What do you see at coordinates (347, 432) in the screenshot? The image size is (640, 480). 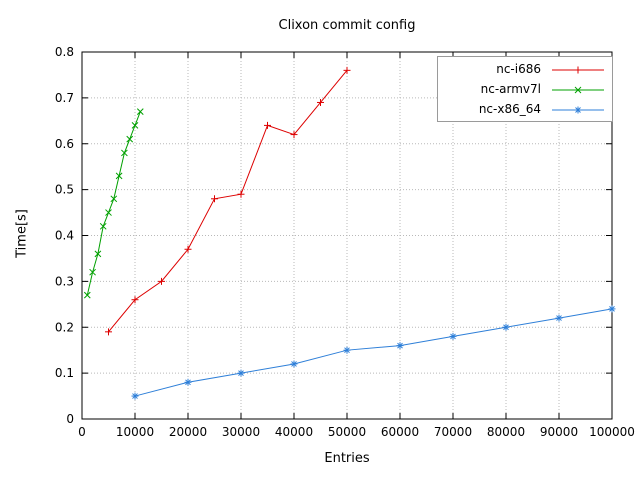 I see `svg-text: 50000` at bounding box center [347, 432].